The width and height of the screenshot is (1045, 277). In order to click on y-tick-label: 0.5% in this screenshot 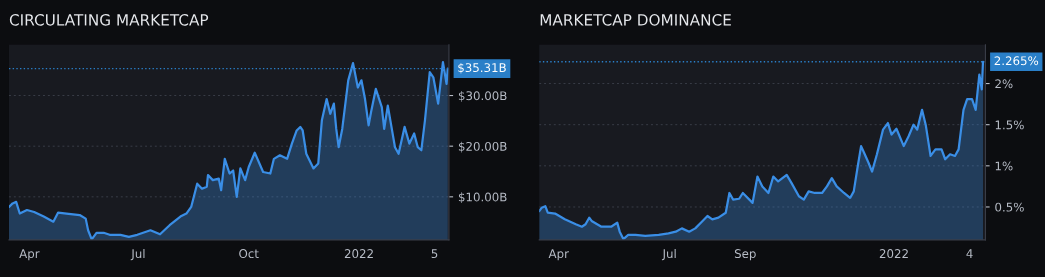, I will do `click(1009, 207)`.